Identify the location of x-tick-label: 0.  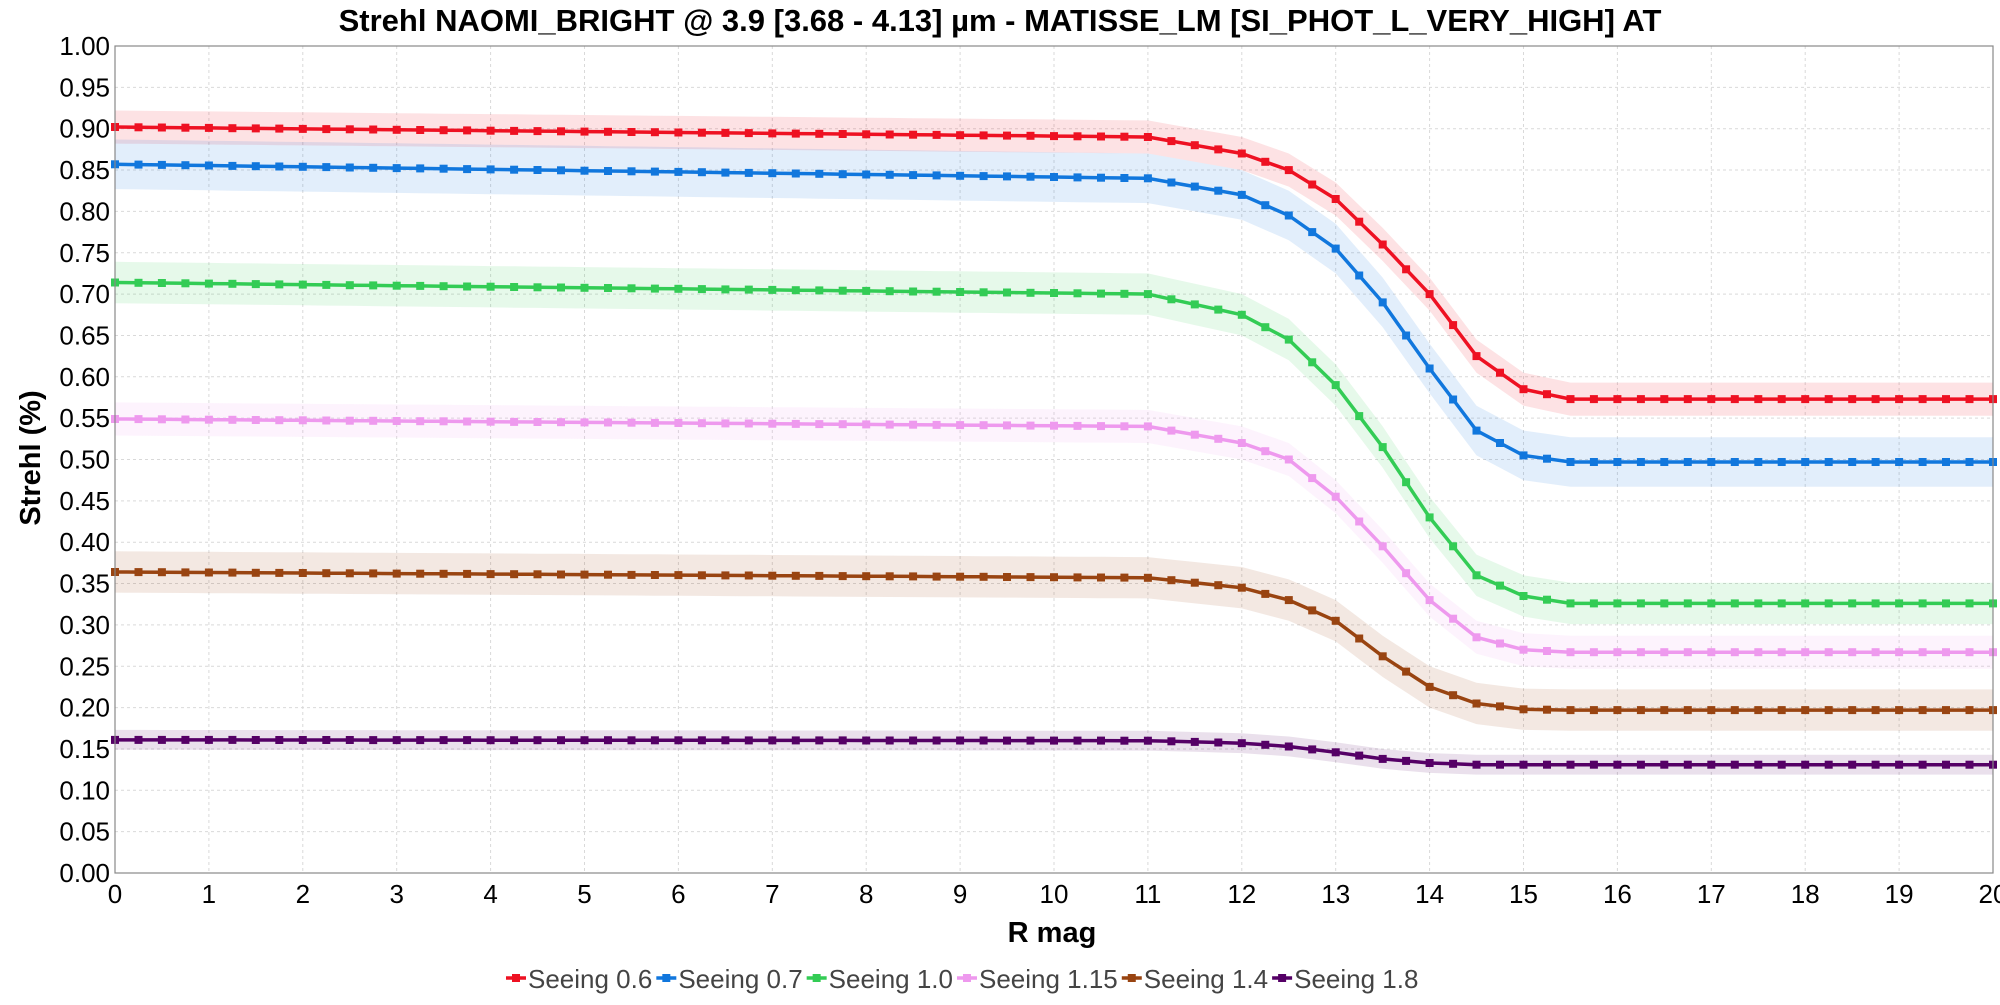
(115, 894).